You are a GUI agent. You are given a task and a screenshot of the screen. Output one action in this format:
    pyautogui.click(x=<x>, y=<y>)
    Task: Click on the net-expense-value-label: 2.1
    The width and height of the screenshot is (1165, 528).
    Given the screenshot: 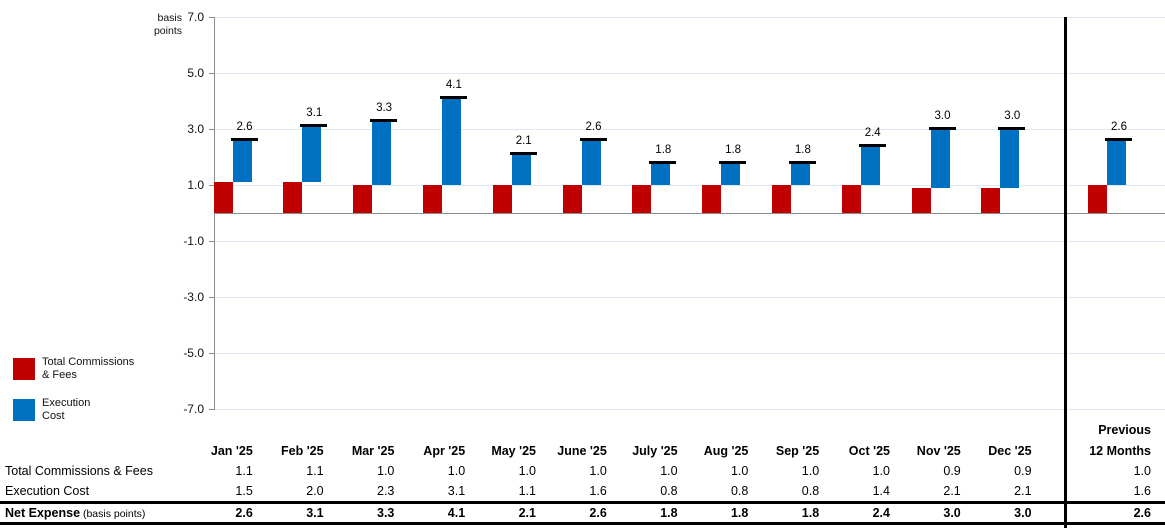 What is the action you would take?
    pyautogui.click(x=523, y=141)
    